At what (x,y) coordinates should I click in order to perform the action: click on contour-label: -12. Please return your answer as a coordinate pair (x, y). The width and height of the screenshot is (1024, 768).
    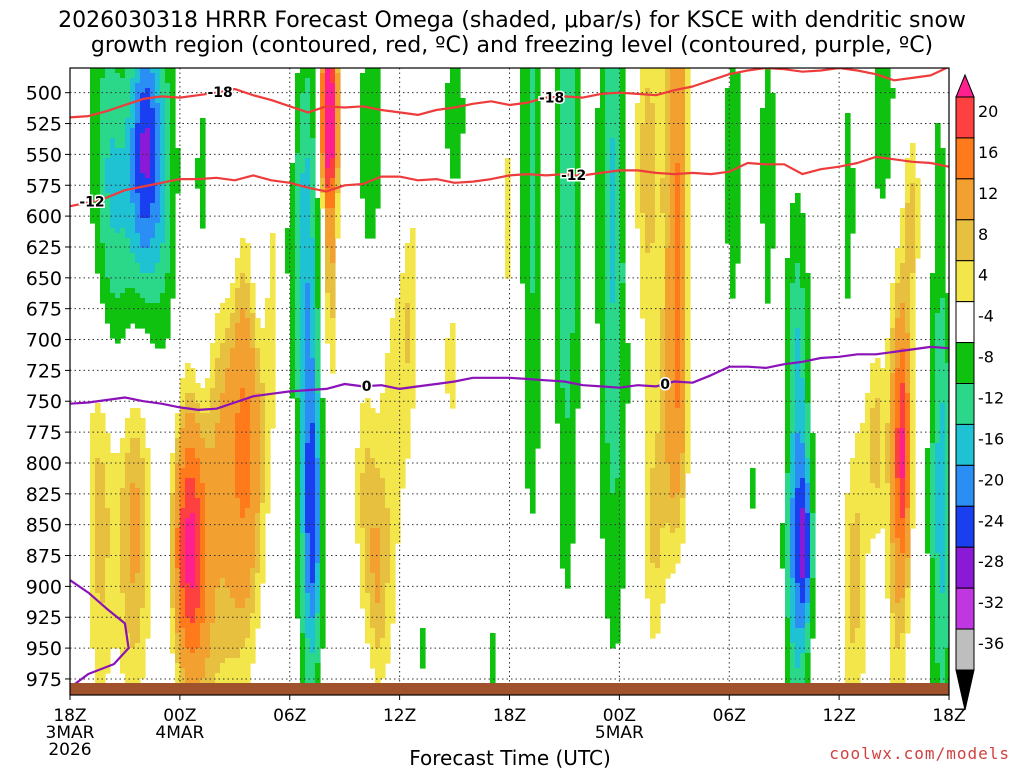
    Looking at the image, I should click on (573, 176).